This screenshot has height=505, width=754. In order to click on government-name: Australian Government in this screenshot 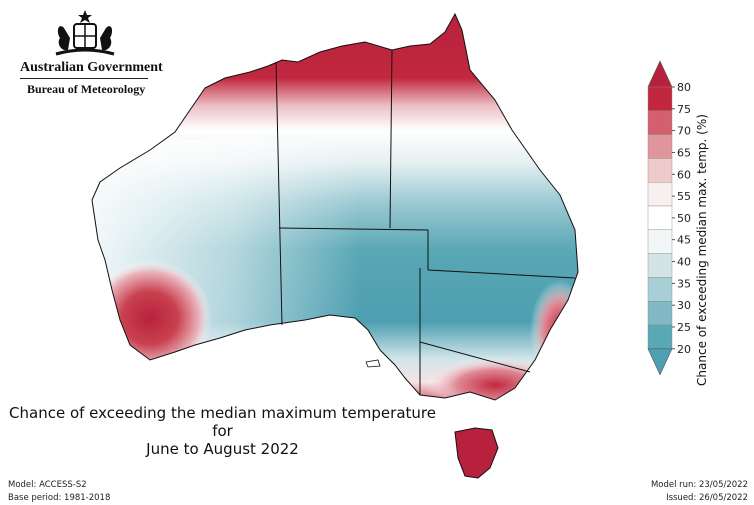, I will do `click(91, 67)`.